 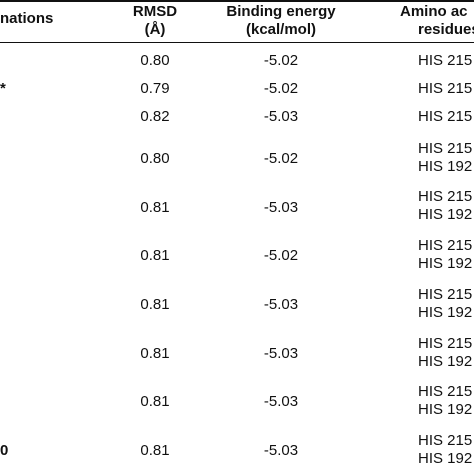 I want to click on row-marker: *, so click(x=3, y=88).